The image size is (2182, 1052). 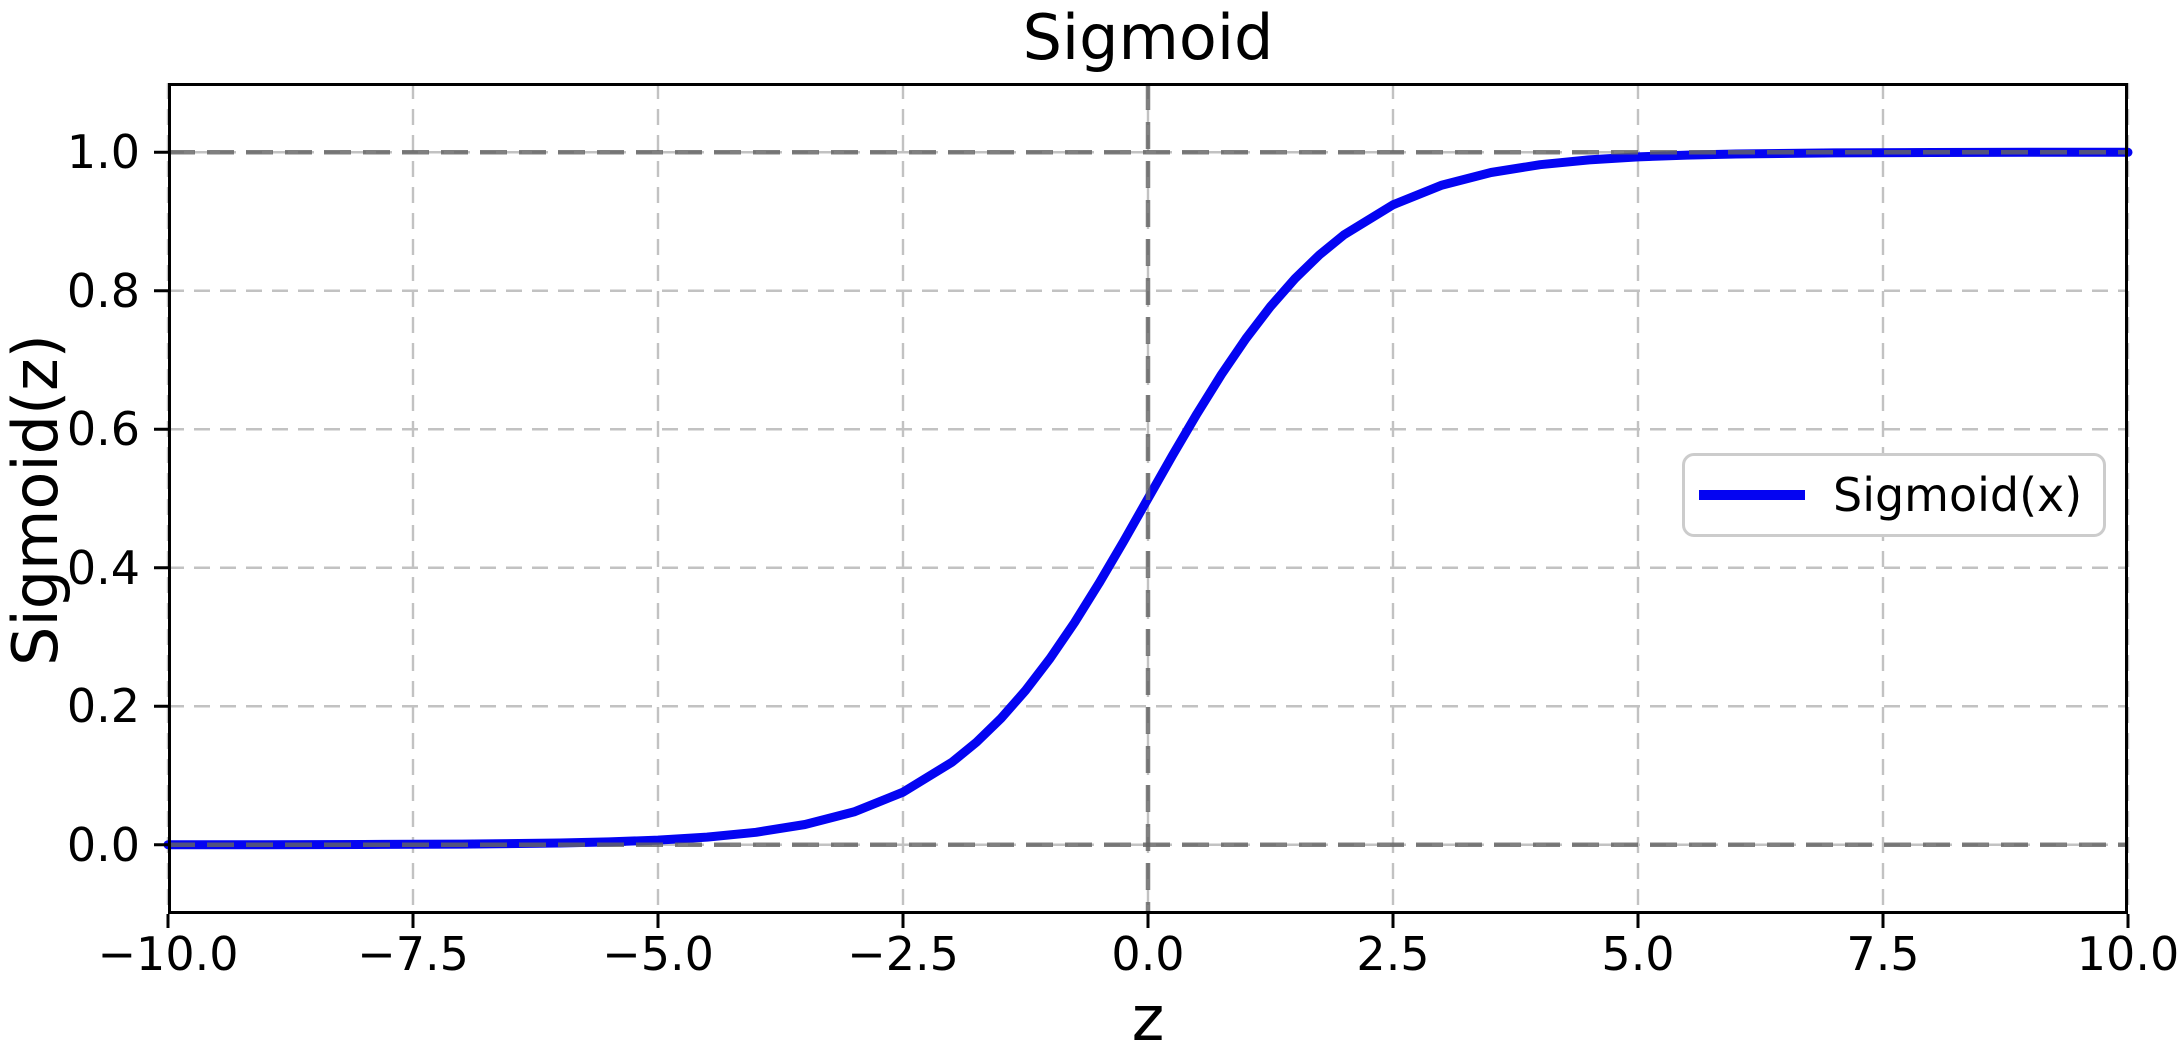 I want to click on x-tick-label: 0.0, so click(x=1148, y=954).